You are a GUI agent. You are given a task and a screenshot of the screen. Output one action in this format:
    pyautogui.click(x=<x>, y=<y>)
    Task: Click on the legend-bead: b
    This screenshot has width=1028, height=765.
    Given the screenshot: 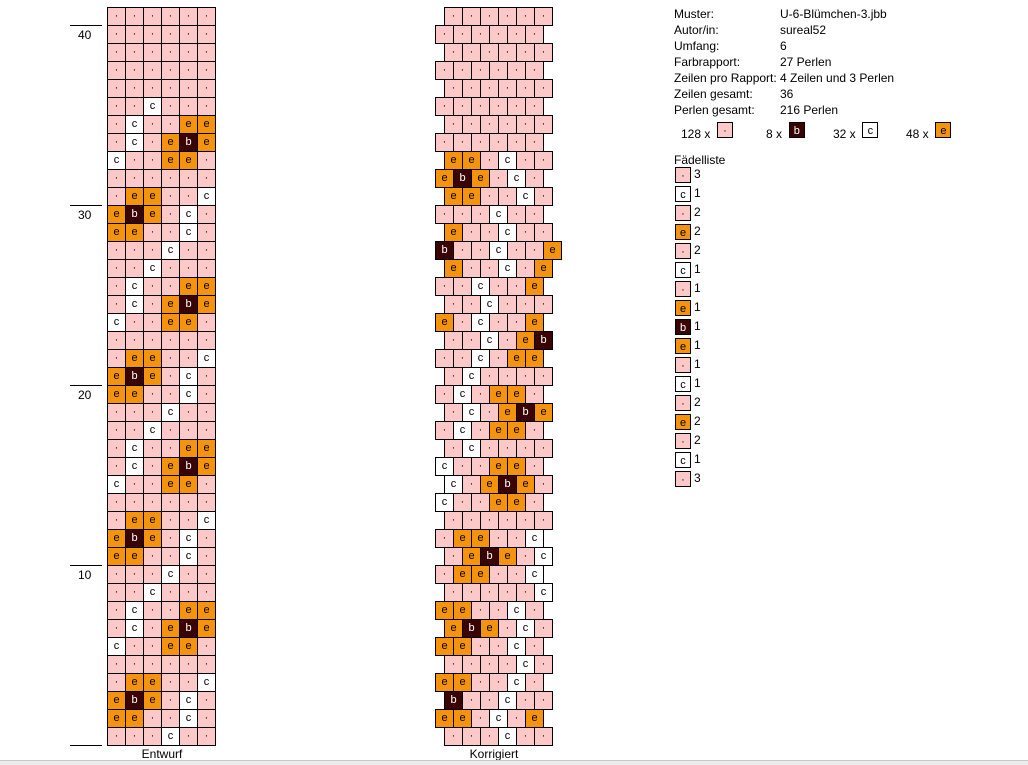 What is the action you would take?
    pyautogui.click(x=796, y=130)
    